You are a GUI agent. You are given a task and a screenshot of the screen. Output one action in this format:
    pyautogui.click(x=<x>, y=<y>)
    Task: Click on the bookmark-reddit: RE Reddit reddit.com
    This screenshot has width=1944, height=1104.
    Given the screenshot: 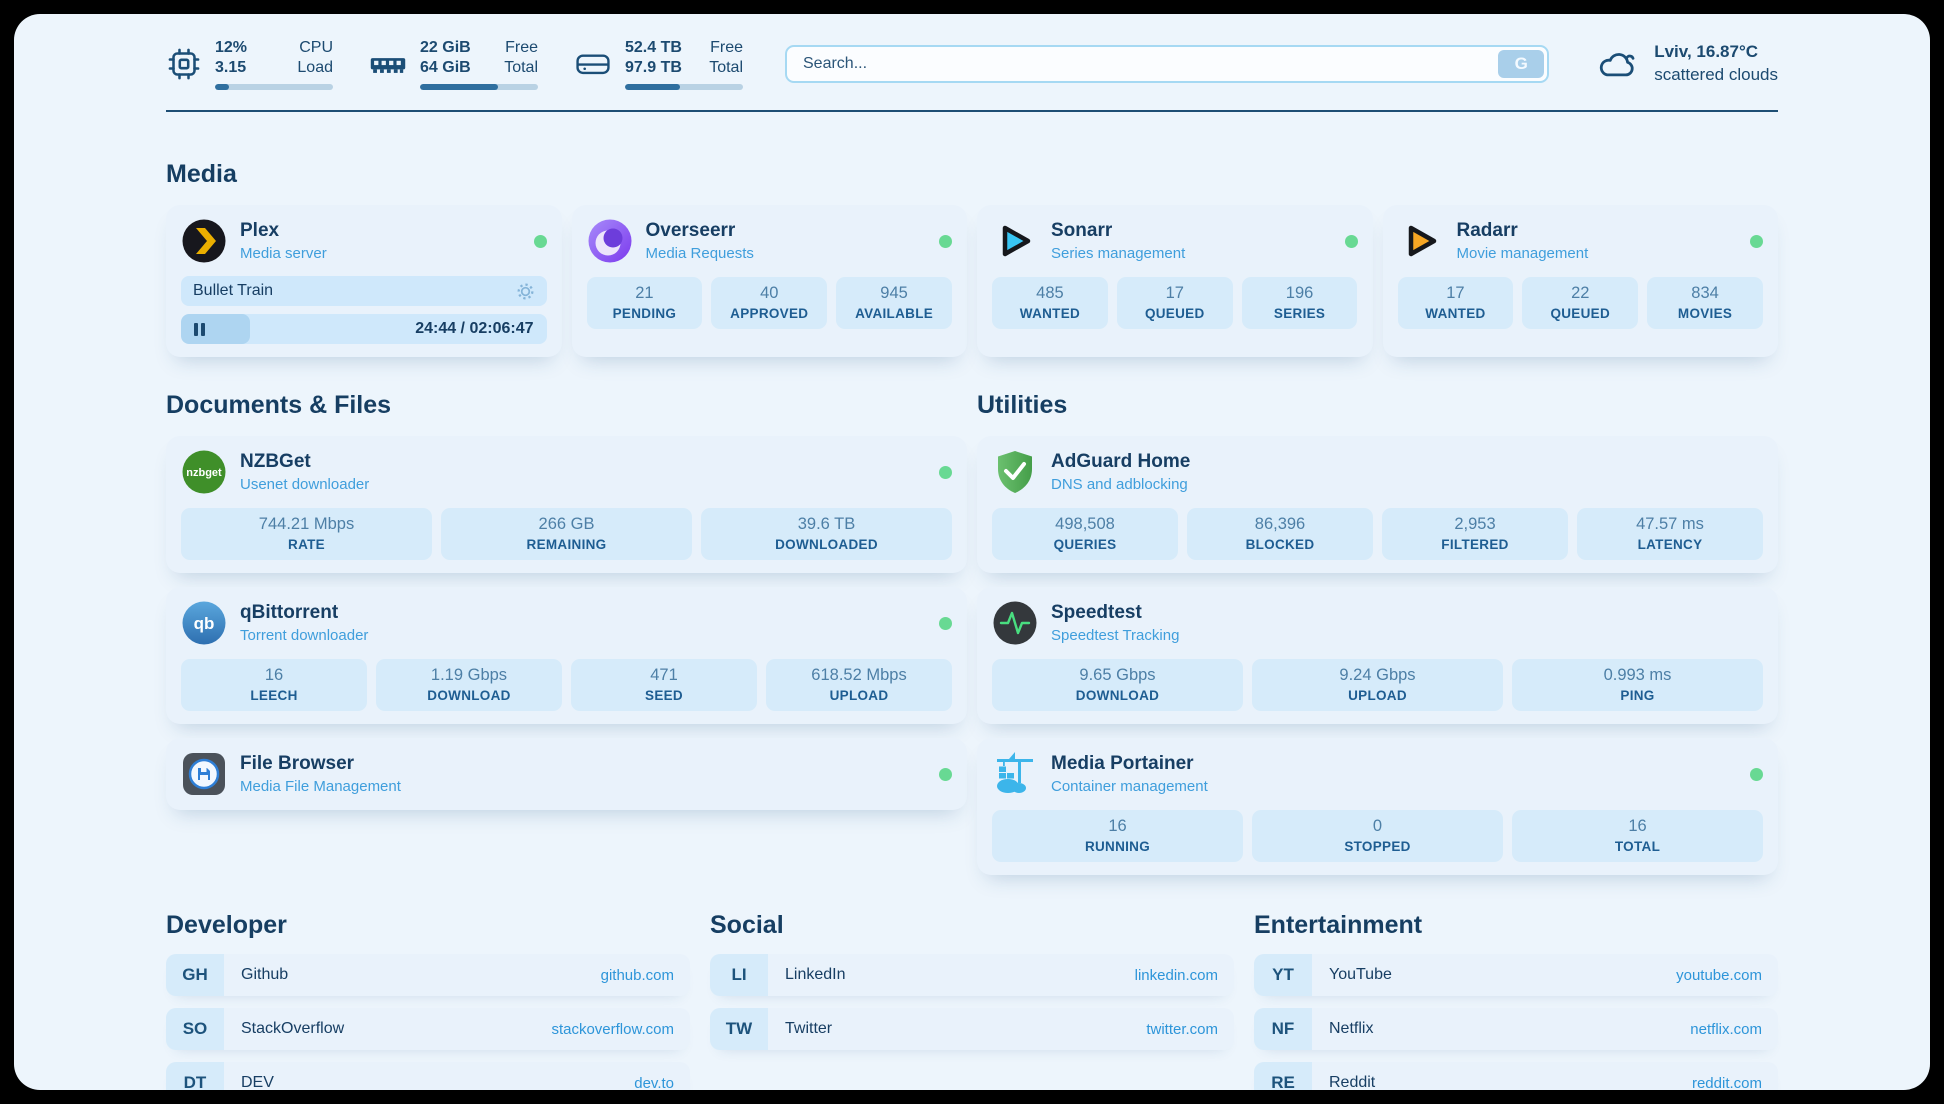 What is the action you would take?
    pyautogui.click(x=1516, y=1076)
    